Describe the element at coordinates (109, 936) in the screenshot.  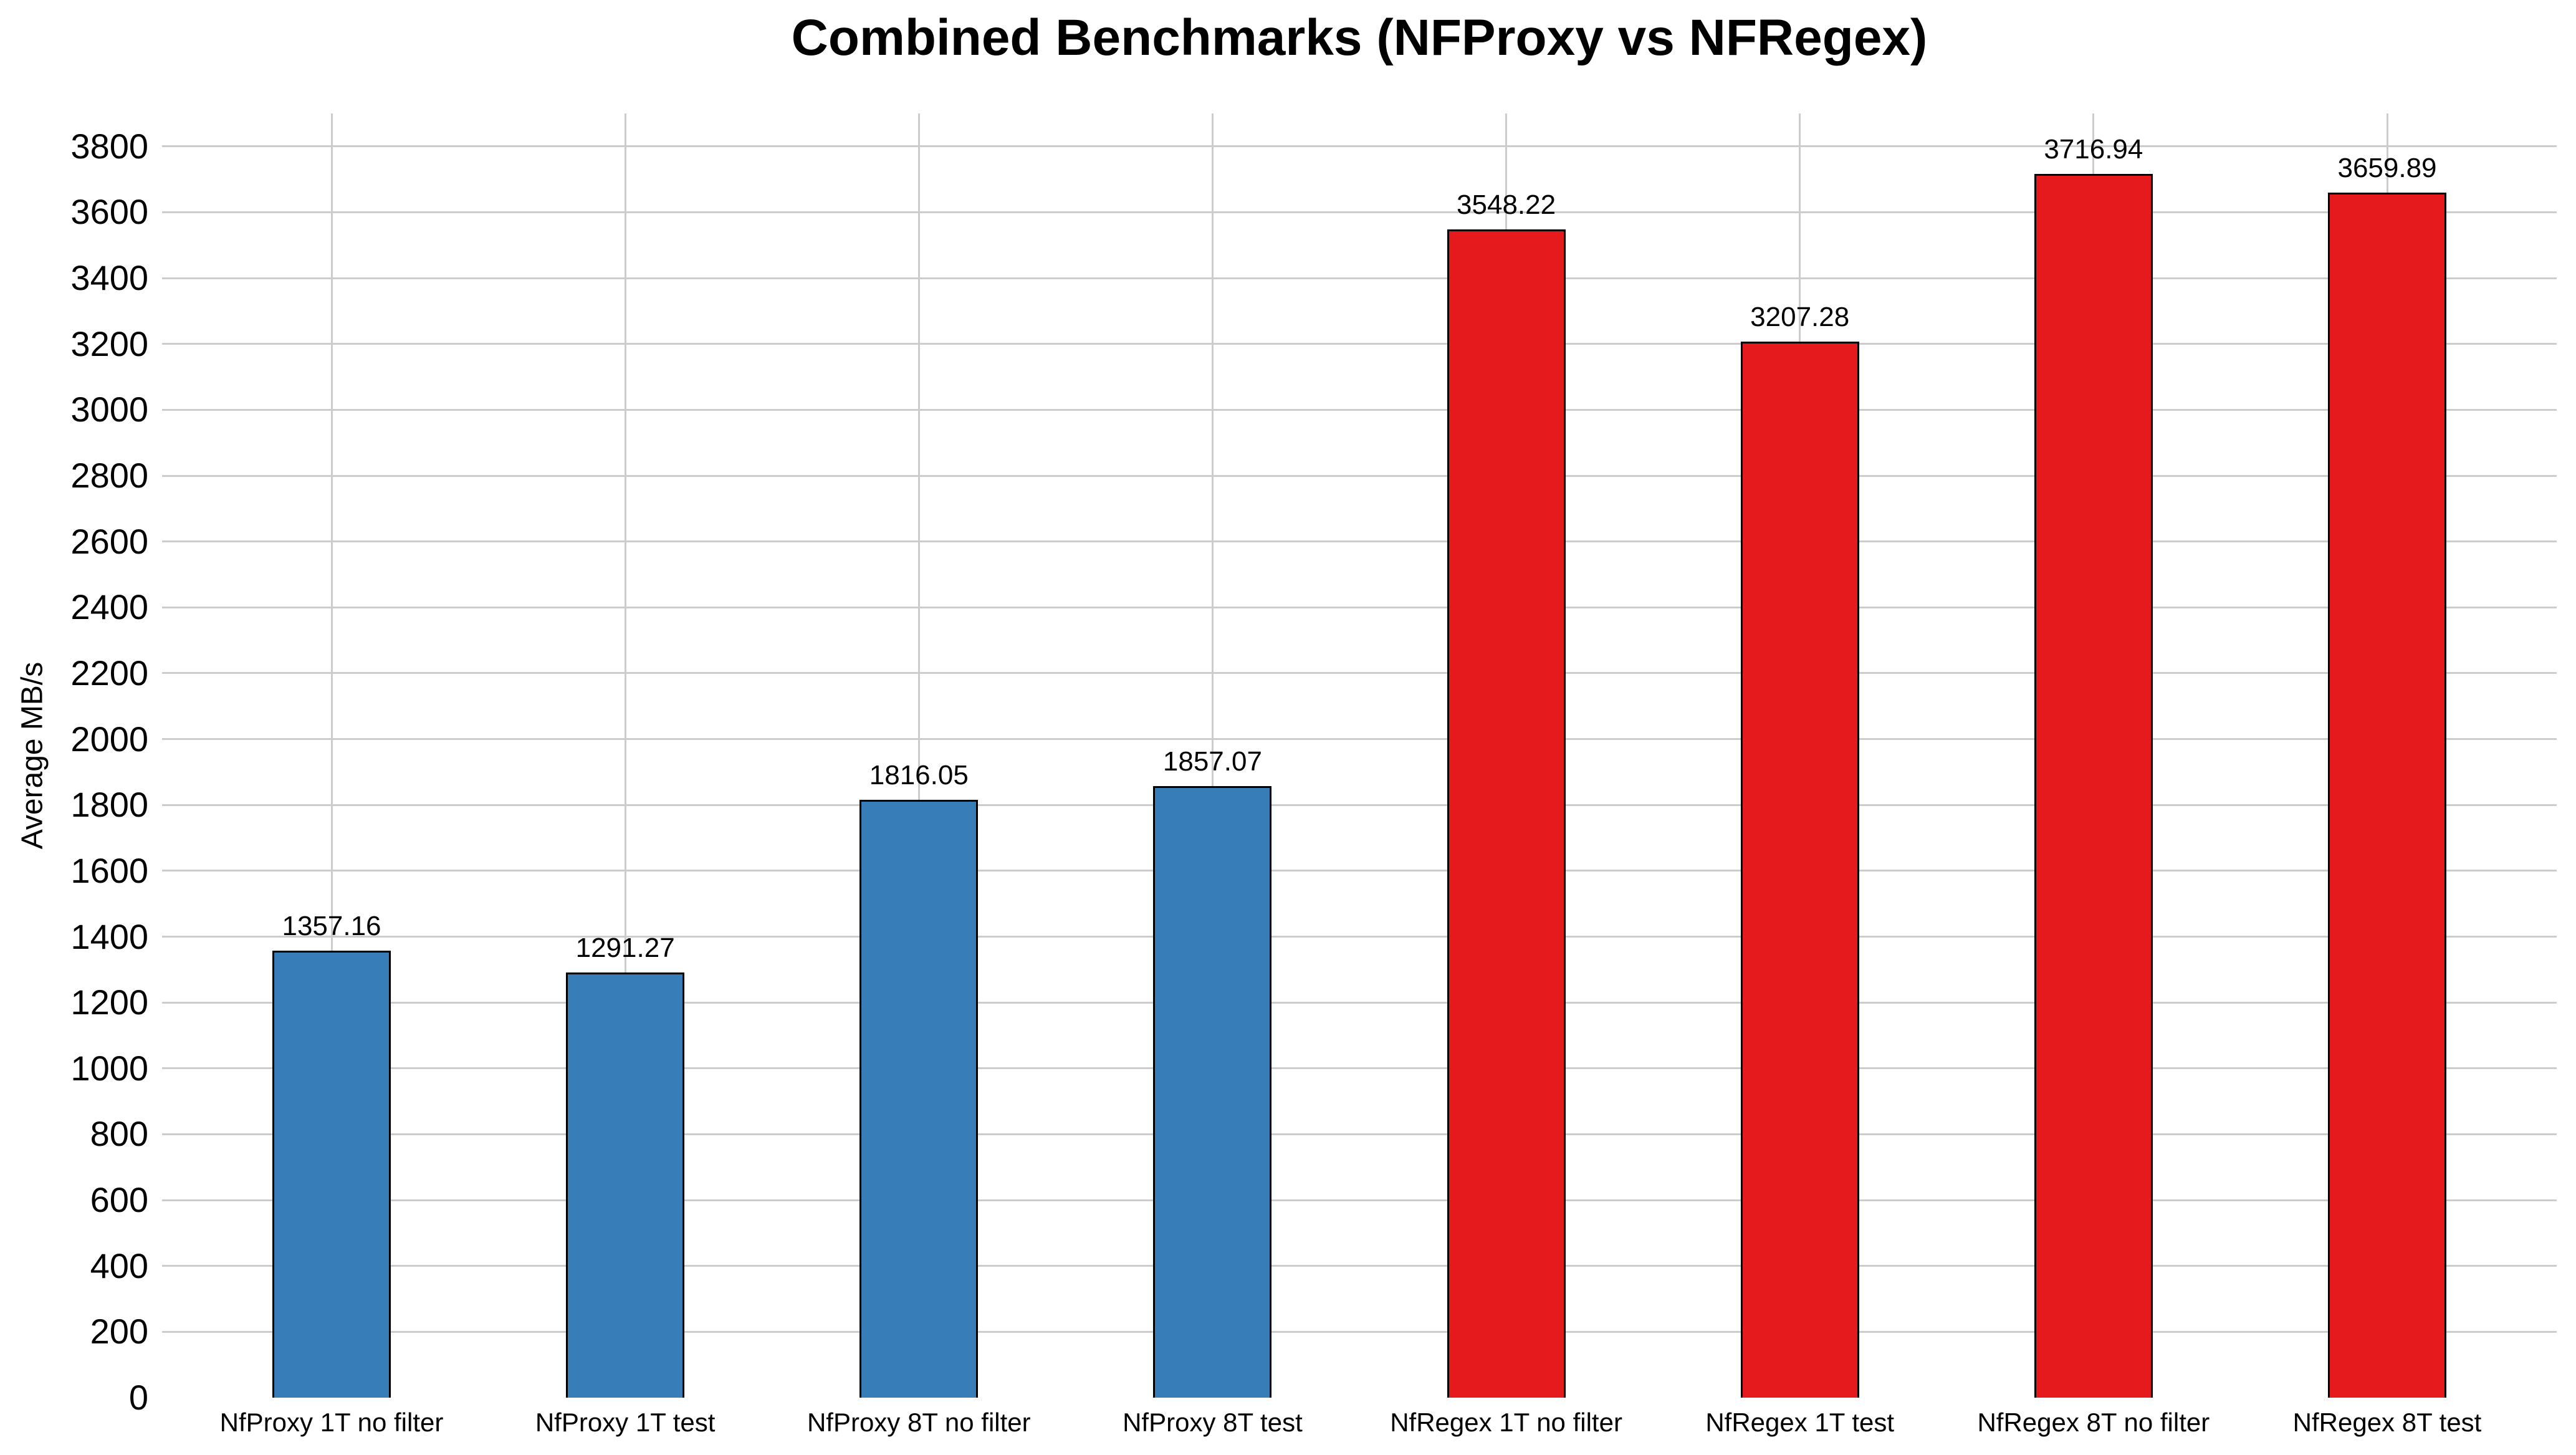
I see `y-tick-label: 1400` at that location.